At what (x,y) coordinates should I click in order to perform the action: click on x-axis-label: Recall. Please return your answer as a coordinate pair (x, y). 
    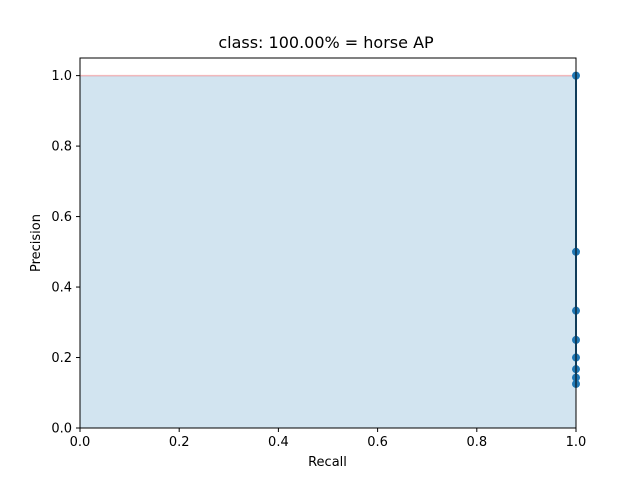
    Looking at the image, I should click on (327, 462).